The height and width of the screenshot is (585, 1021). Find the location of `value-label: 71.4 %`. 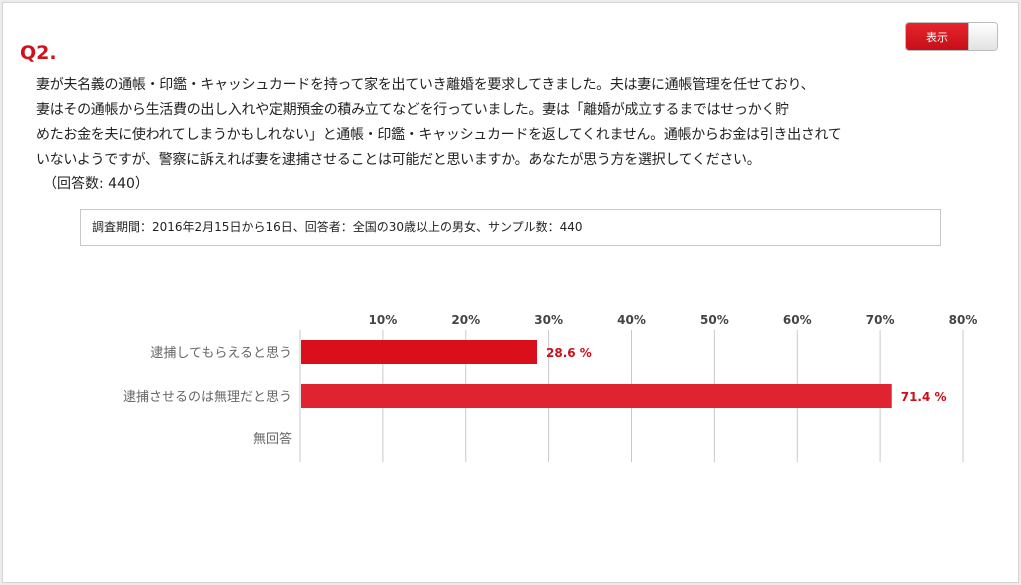

value-label: 71.4 % is located at coordinates (924, 397).